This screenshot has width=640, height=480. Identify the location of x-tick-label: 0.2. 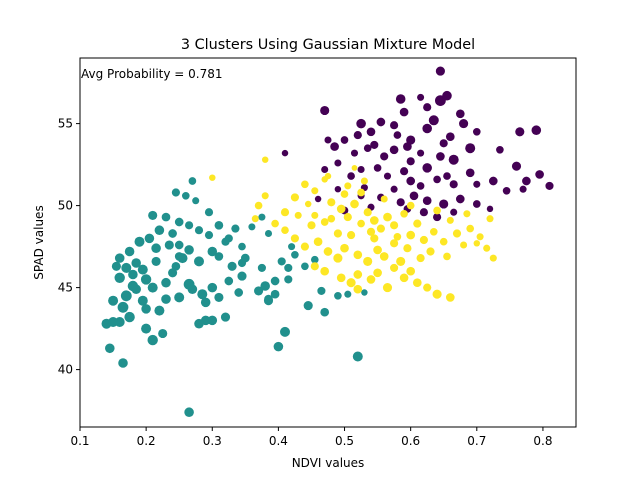
(146, 441).